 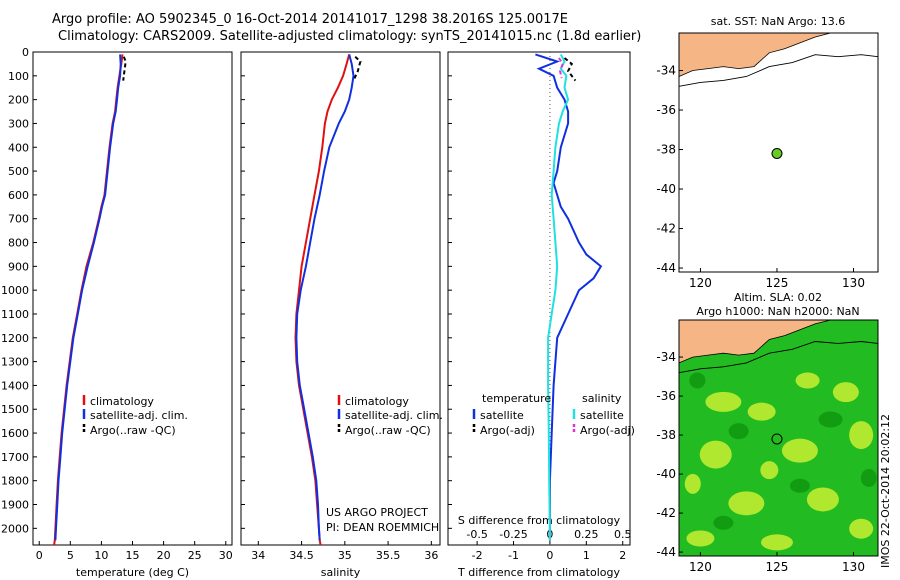 I want to click on diff-legend-temperature-title: temperature, so click(x=516, y=398).